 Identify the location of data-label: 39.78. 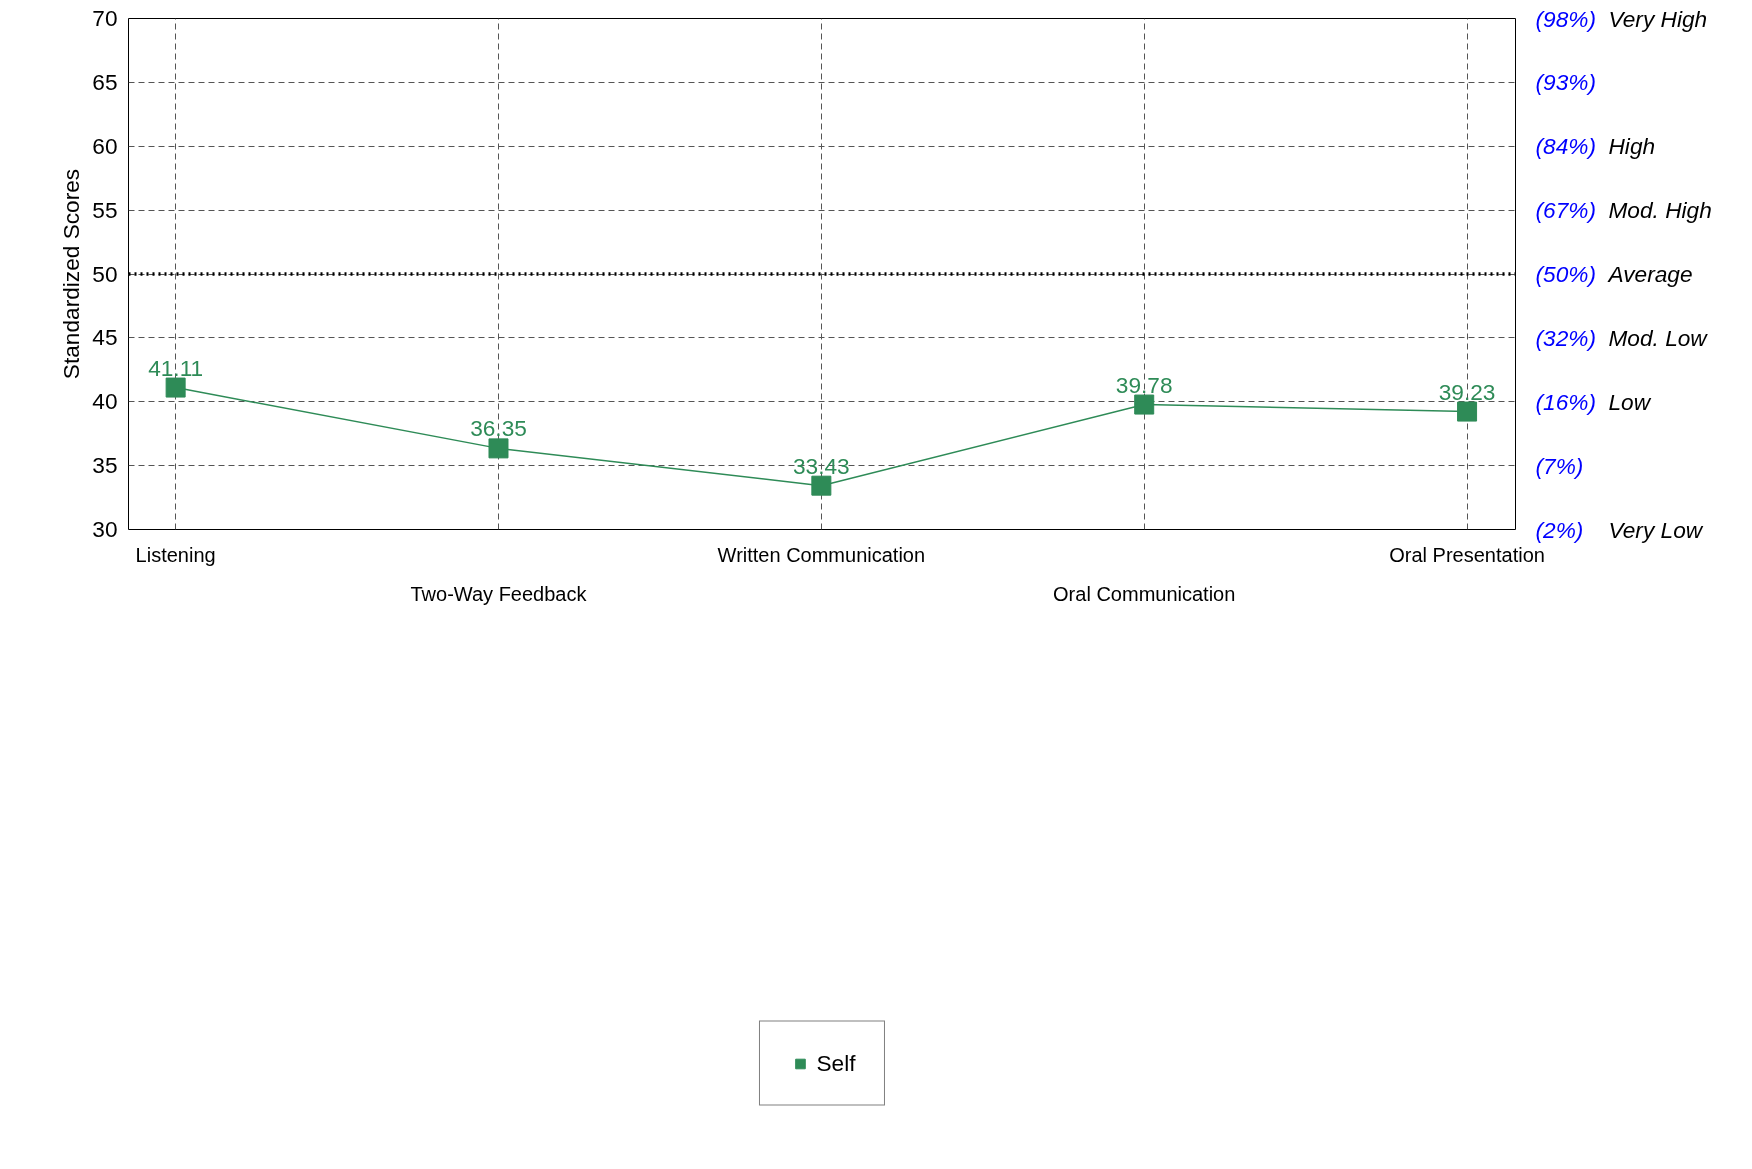
(1144, 384).